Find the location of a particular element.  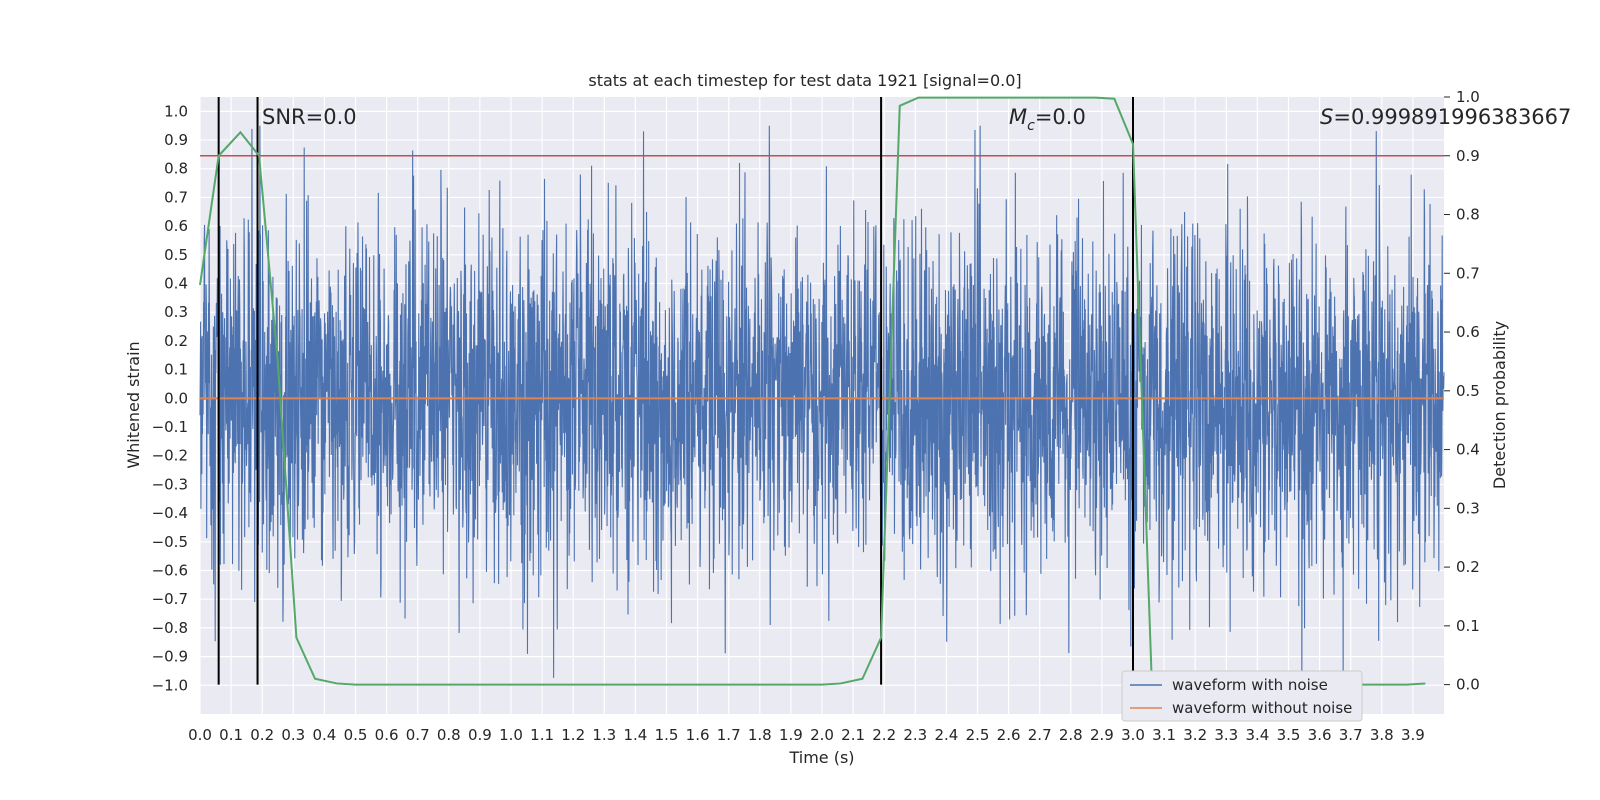

x-tick-label: 2.9 is located at coordinates (1102, 735).